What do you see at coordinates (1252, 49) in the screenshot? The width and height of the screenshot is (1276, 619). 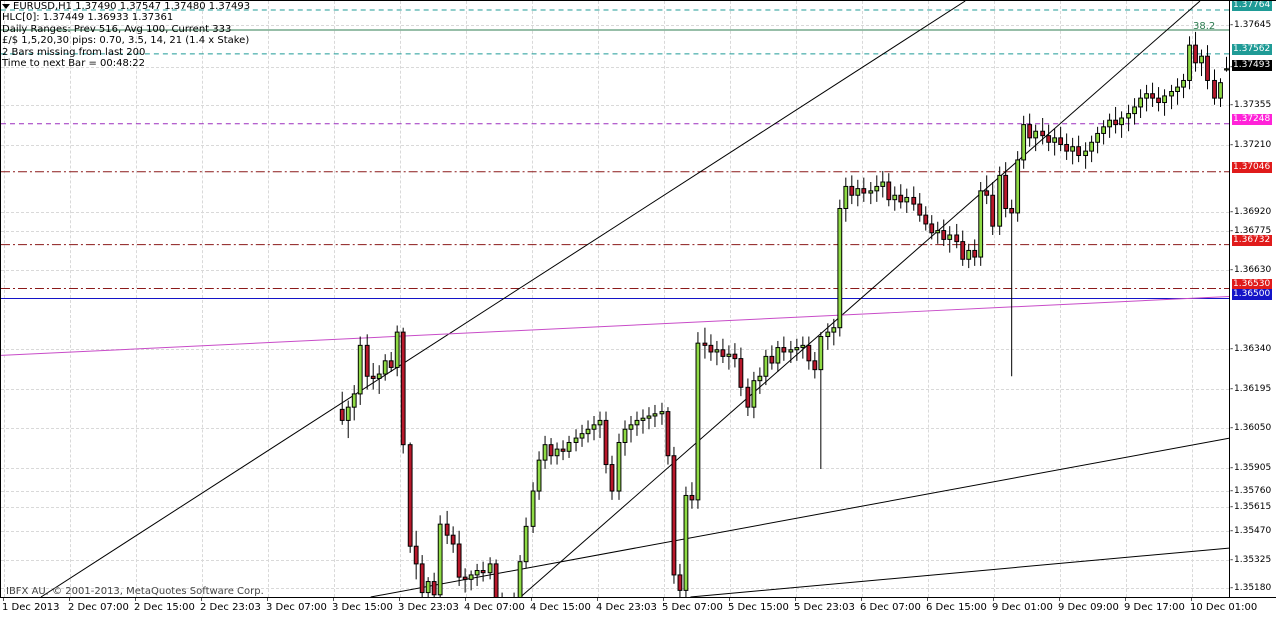 I see `level-badge-teal: 1.37562` at bounding box center [1252, 49].